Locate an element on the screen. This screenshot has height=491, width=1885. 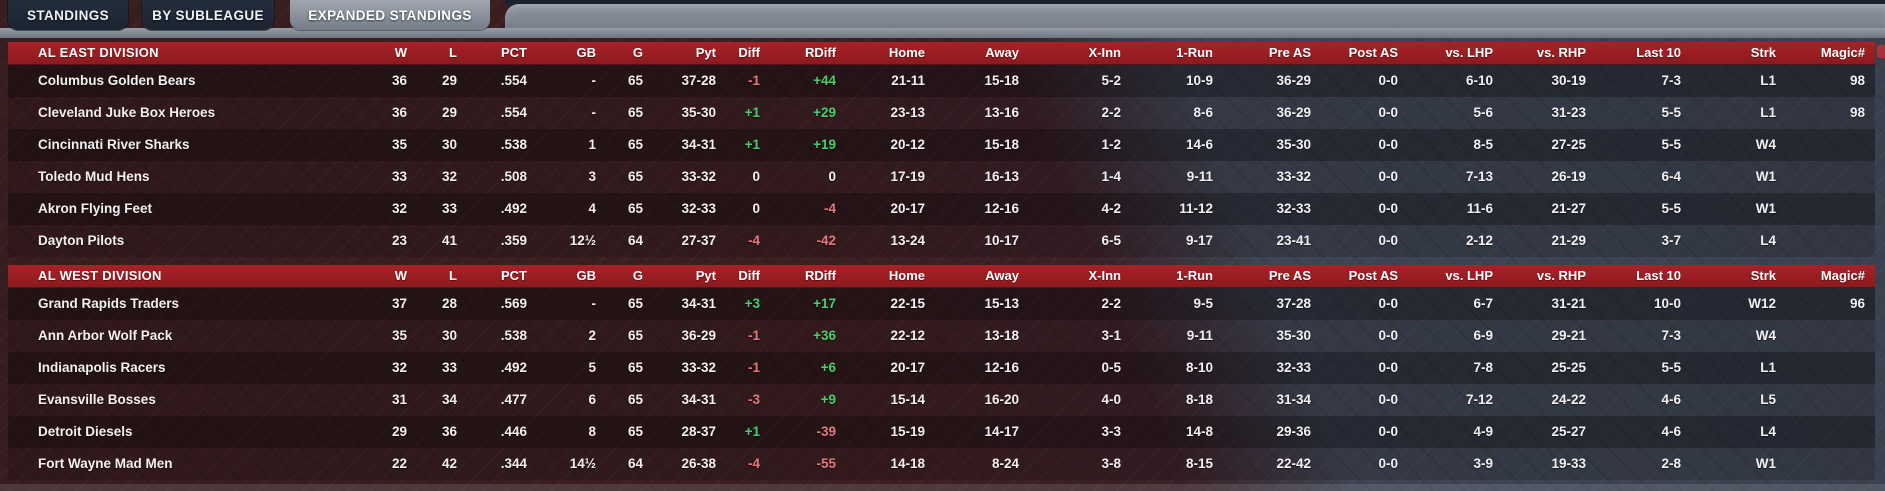
team-name: Indianapolis Racers is located at coordinates (102, 367).